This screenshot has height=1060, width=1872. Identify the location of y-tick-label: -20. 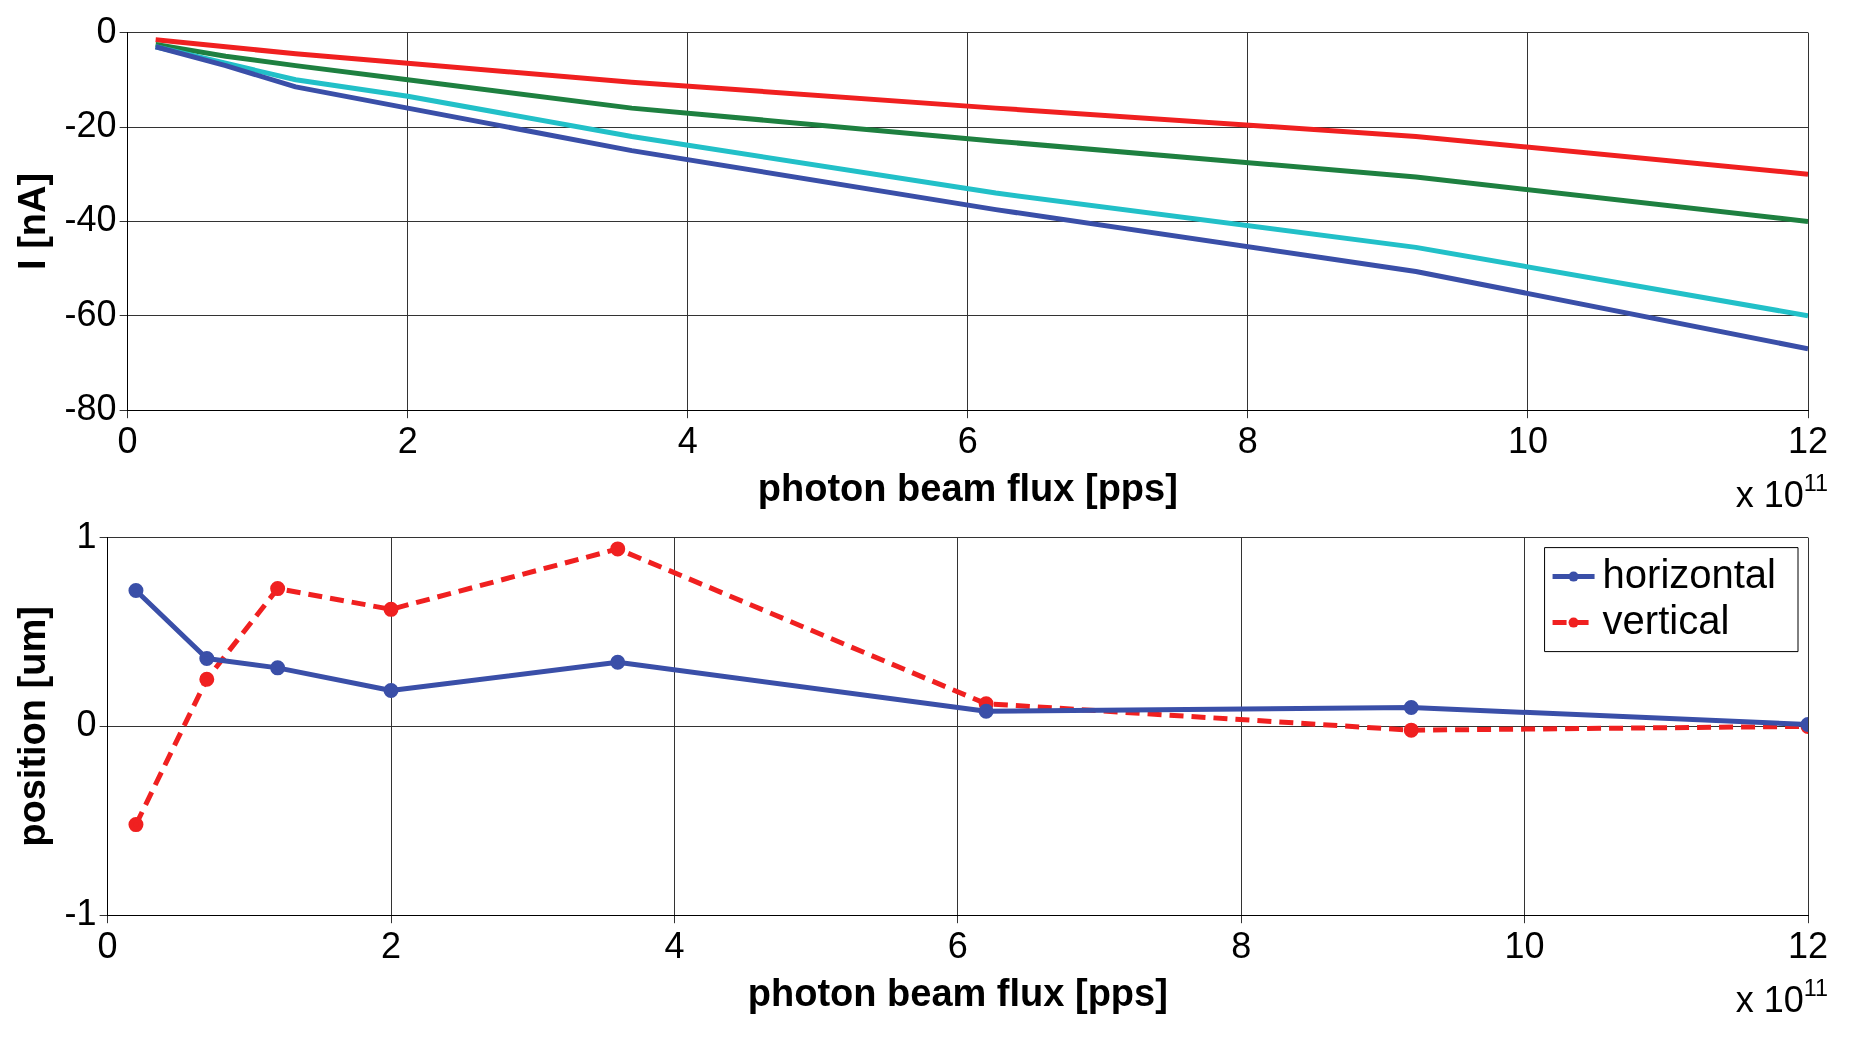
(90, 124).